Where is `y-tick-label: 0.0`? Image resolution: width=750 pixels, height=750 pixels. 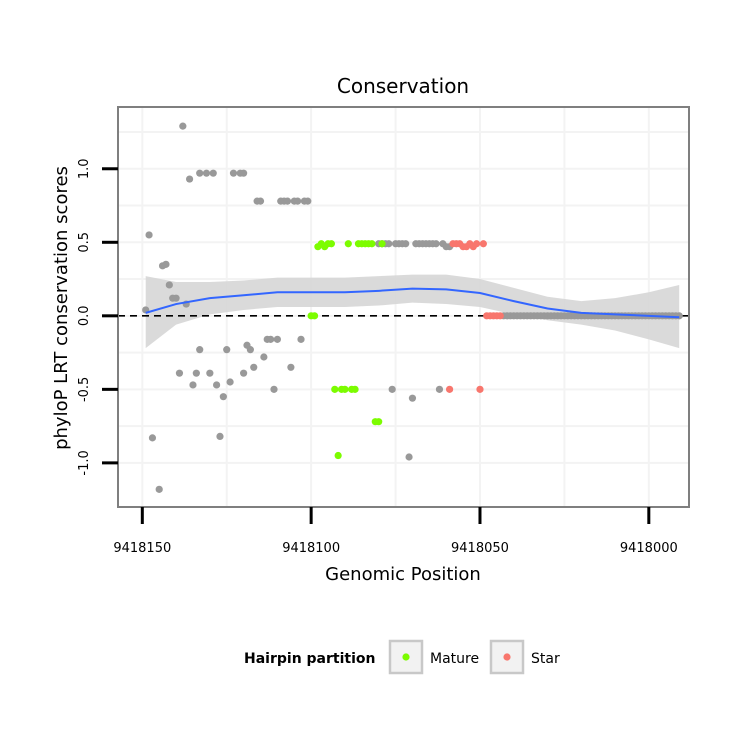 y-tick-label: 0.0 is located at coordinates (84, 315).